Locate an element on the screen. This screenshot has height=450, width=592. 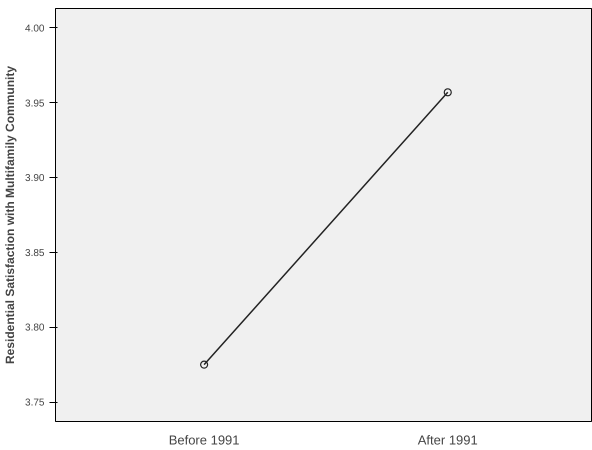
y-tick-label: 3.90 is located at coordinates (35, 178).